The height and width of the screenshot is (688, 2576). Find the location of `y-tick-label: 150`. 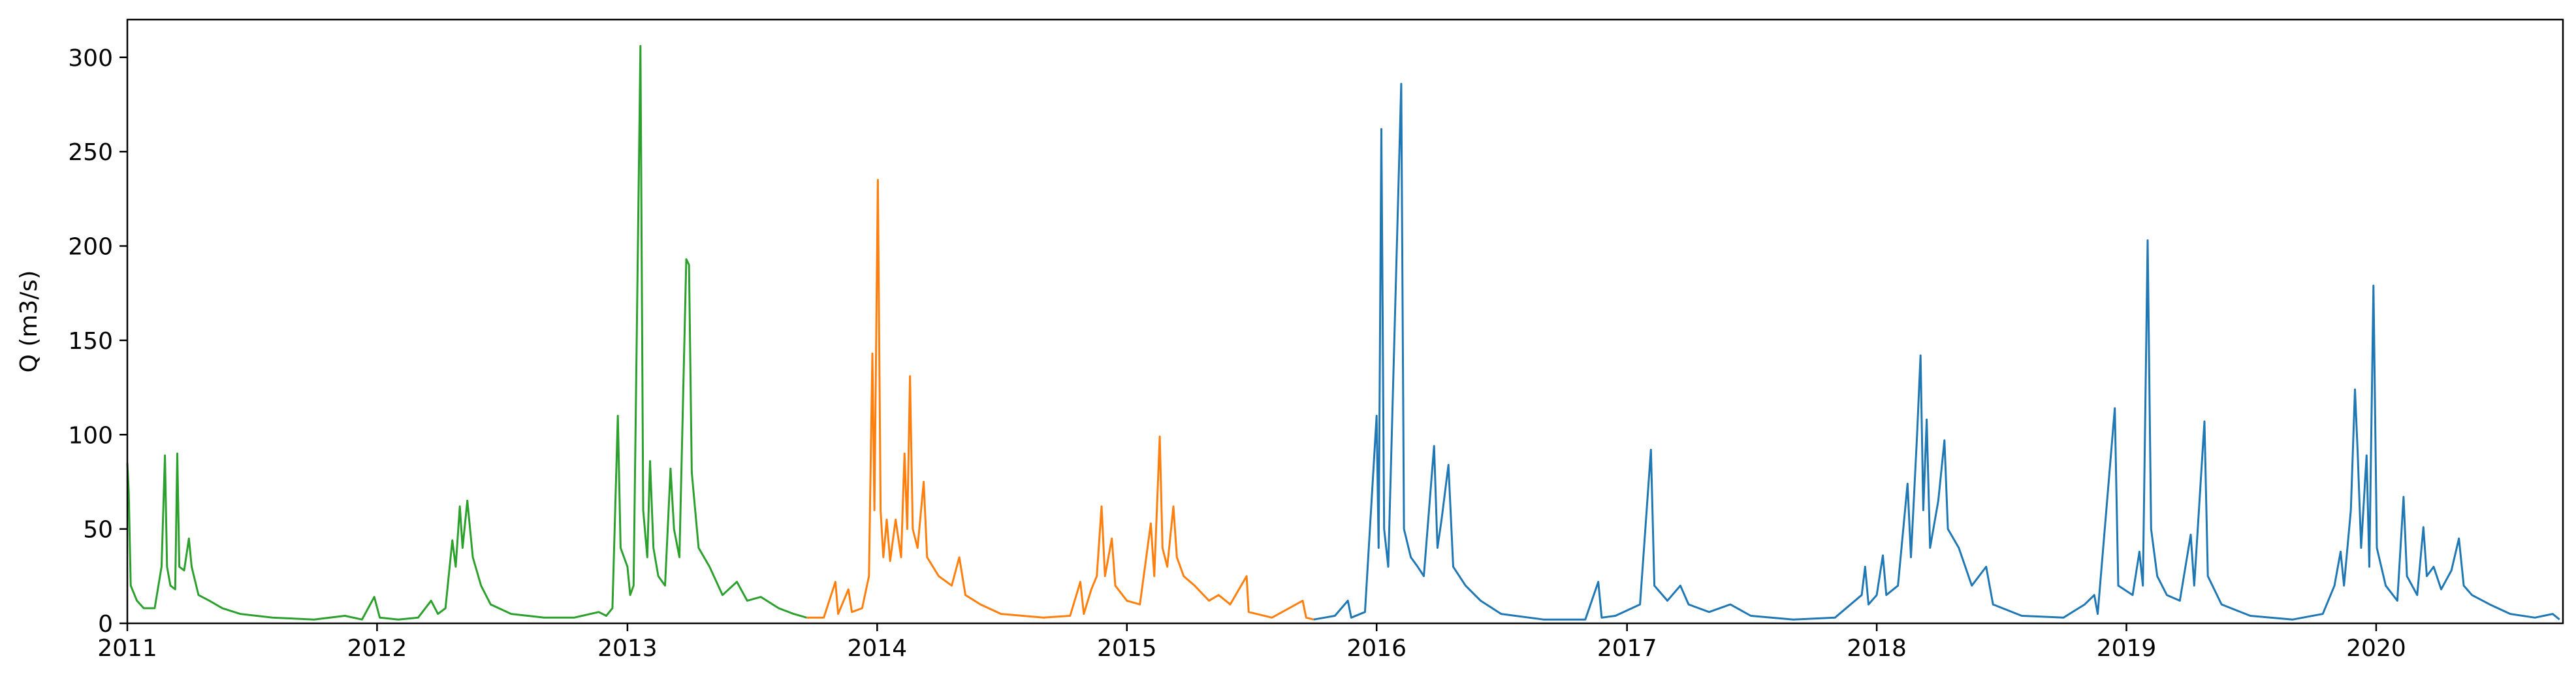

y-tick-label: 150 is located at coordinates (91, 341).